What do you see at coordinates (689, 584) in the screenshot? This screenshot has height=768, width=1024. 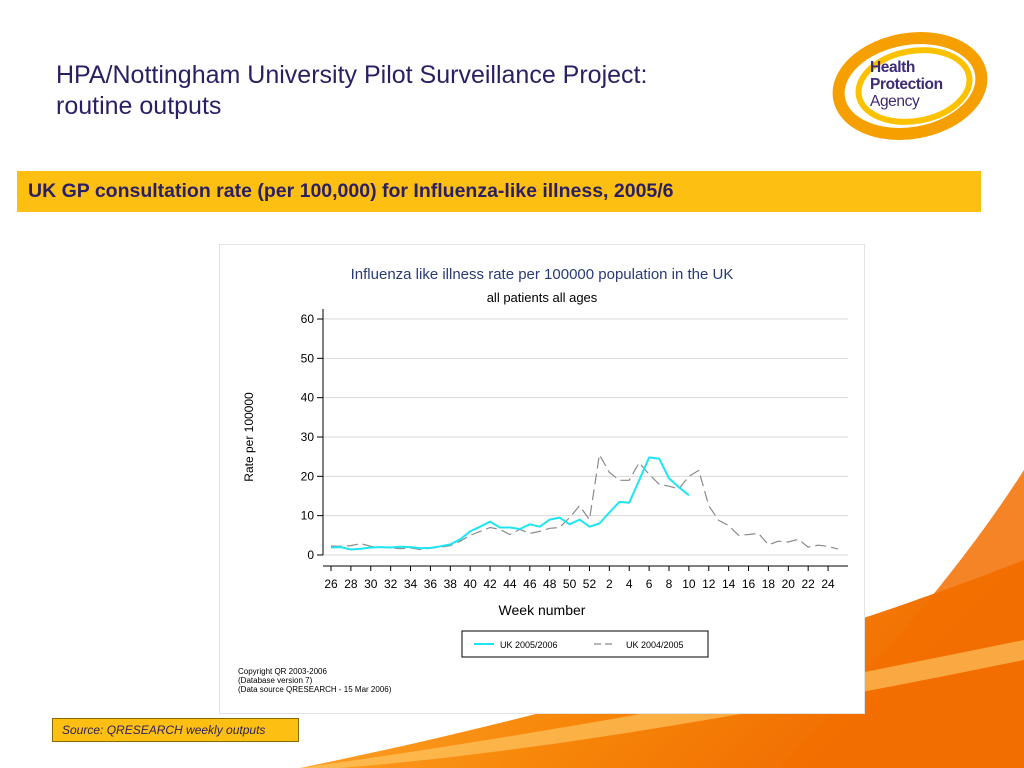 I see `x-tick-label-10: 10` at bounding box center [689, 584].